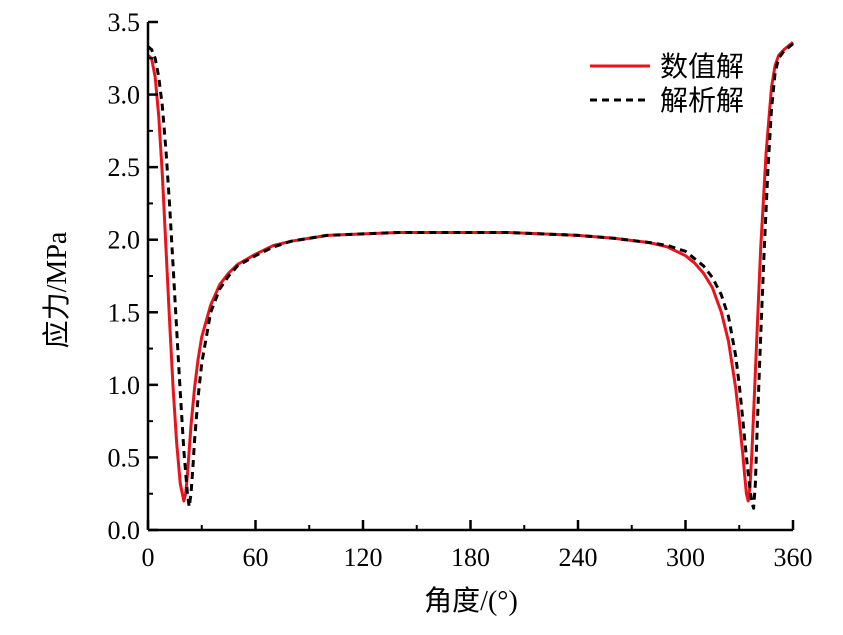  Describe the element at coordinates (124, 385) in the screenshot. I see `y-tick-label: 1.0` at that location.